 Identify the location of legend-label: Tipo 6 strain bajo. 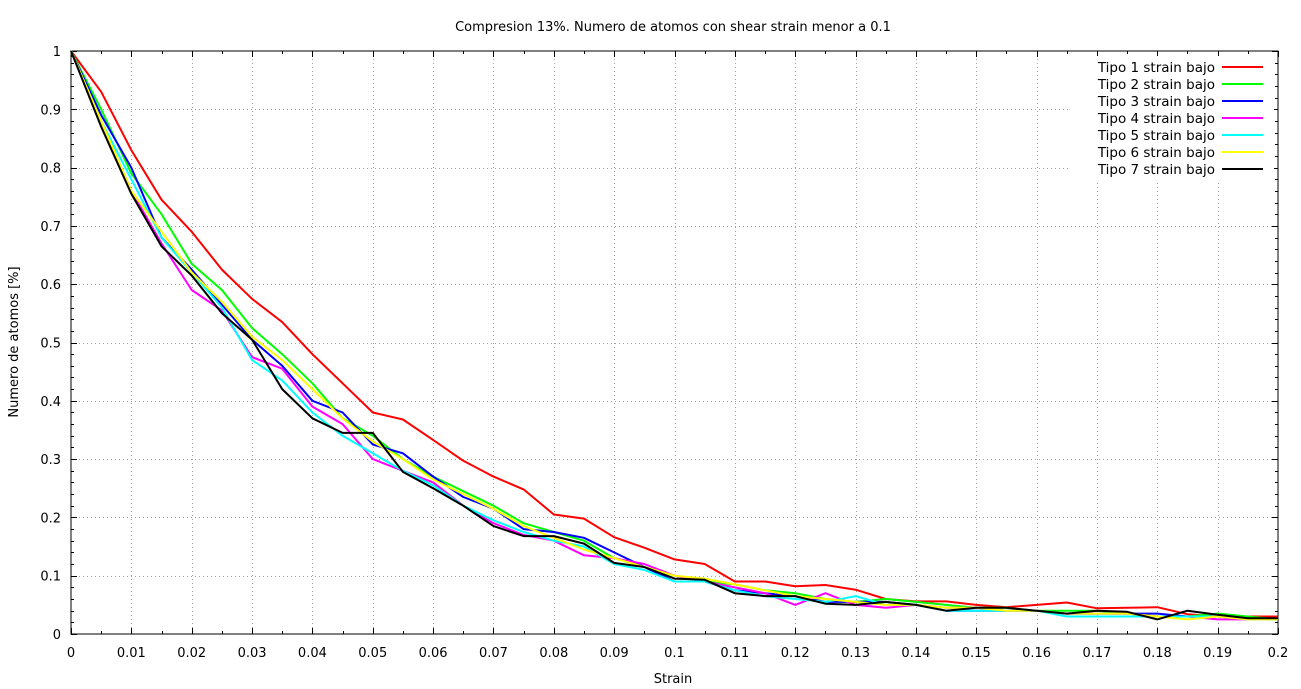
(1156, 153).